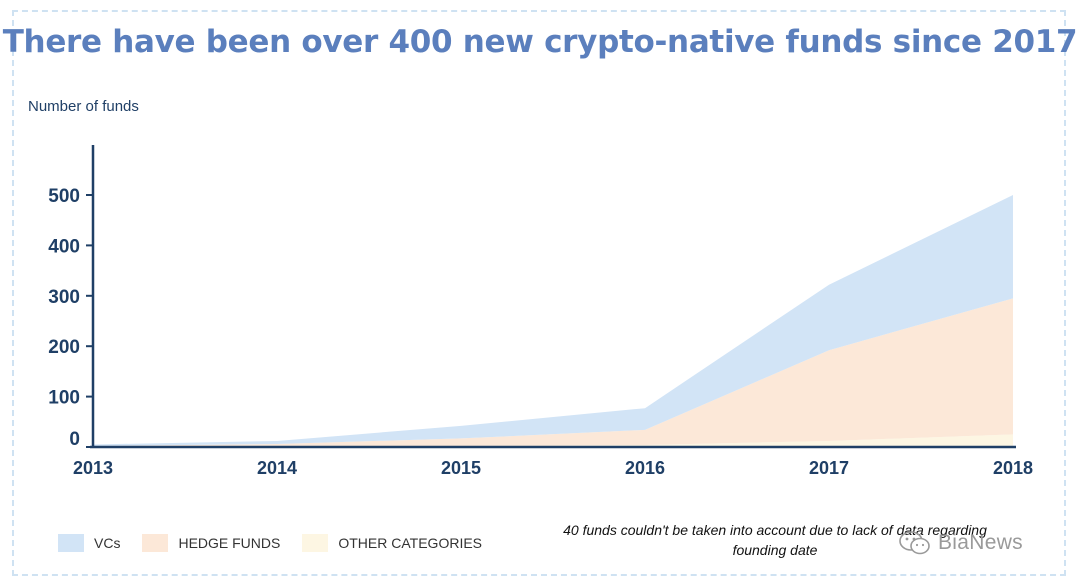  What do you see at coordinates (461, 468) in the screenshot?
I see `x-tick-label: 2015` at bounding box center [461, 468].